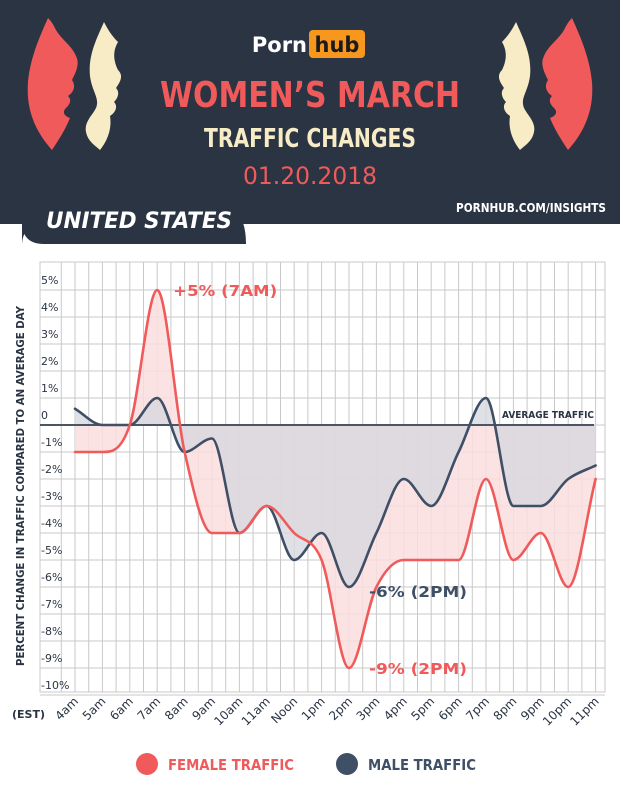 The width and height of the screenshot is (620, 795). Describe the element at coordinates (418, 592) in the screenshot. I see `annotation-male-low: -6% (2PM)` at that location.